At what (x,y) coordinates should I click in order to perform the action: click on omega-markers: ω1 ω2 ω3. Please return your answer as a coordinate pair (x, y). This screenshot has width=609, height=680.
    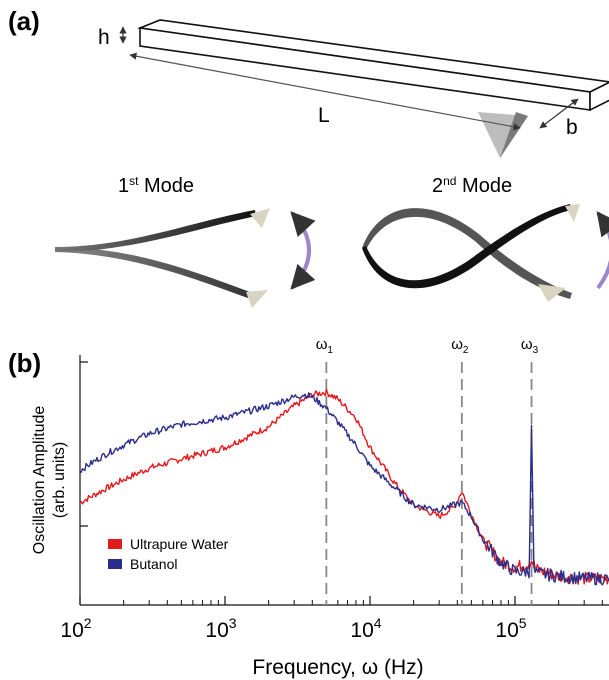
    Looking at the image, I should click on (427, 470).